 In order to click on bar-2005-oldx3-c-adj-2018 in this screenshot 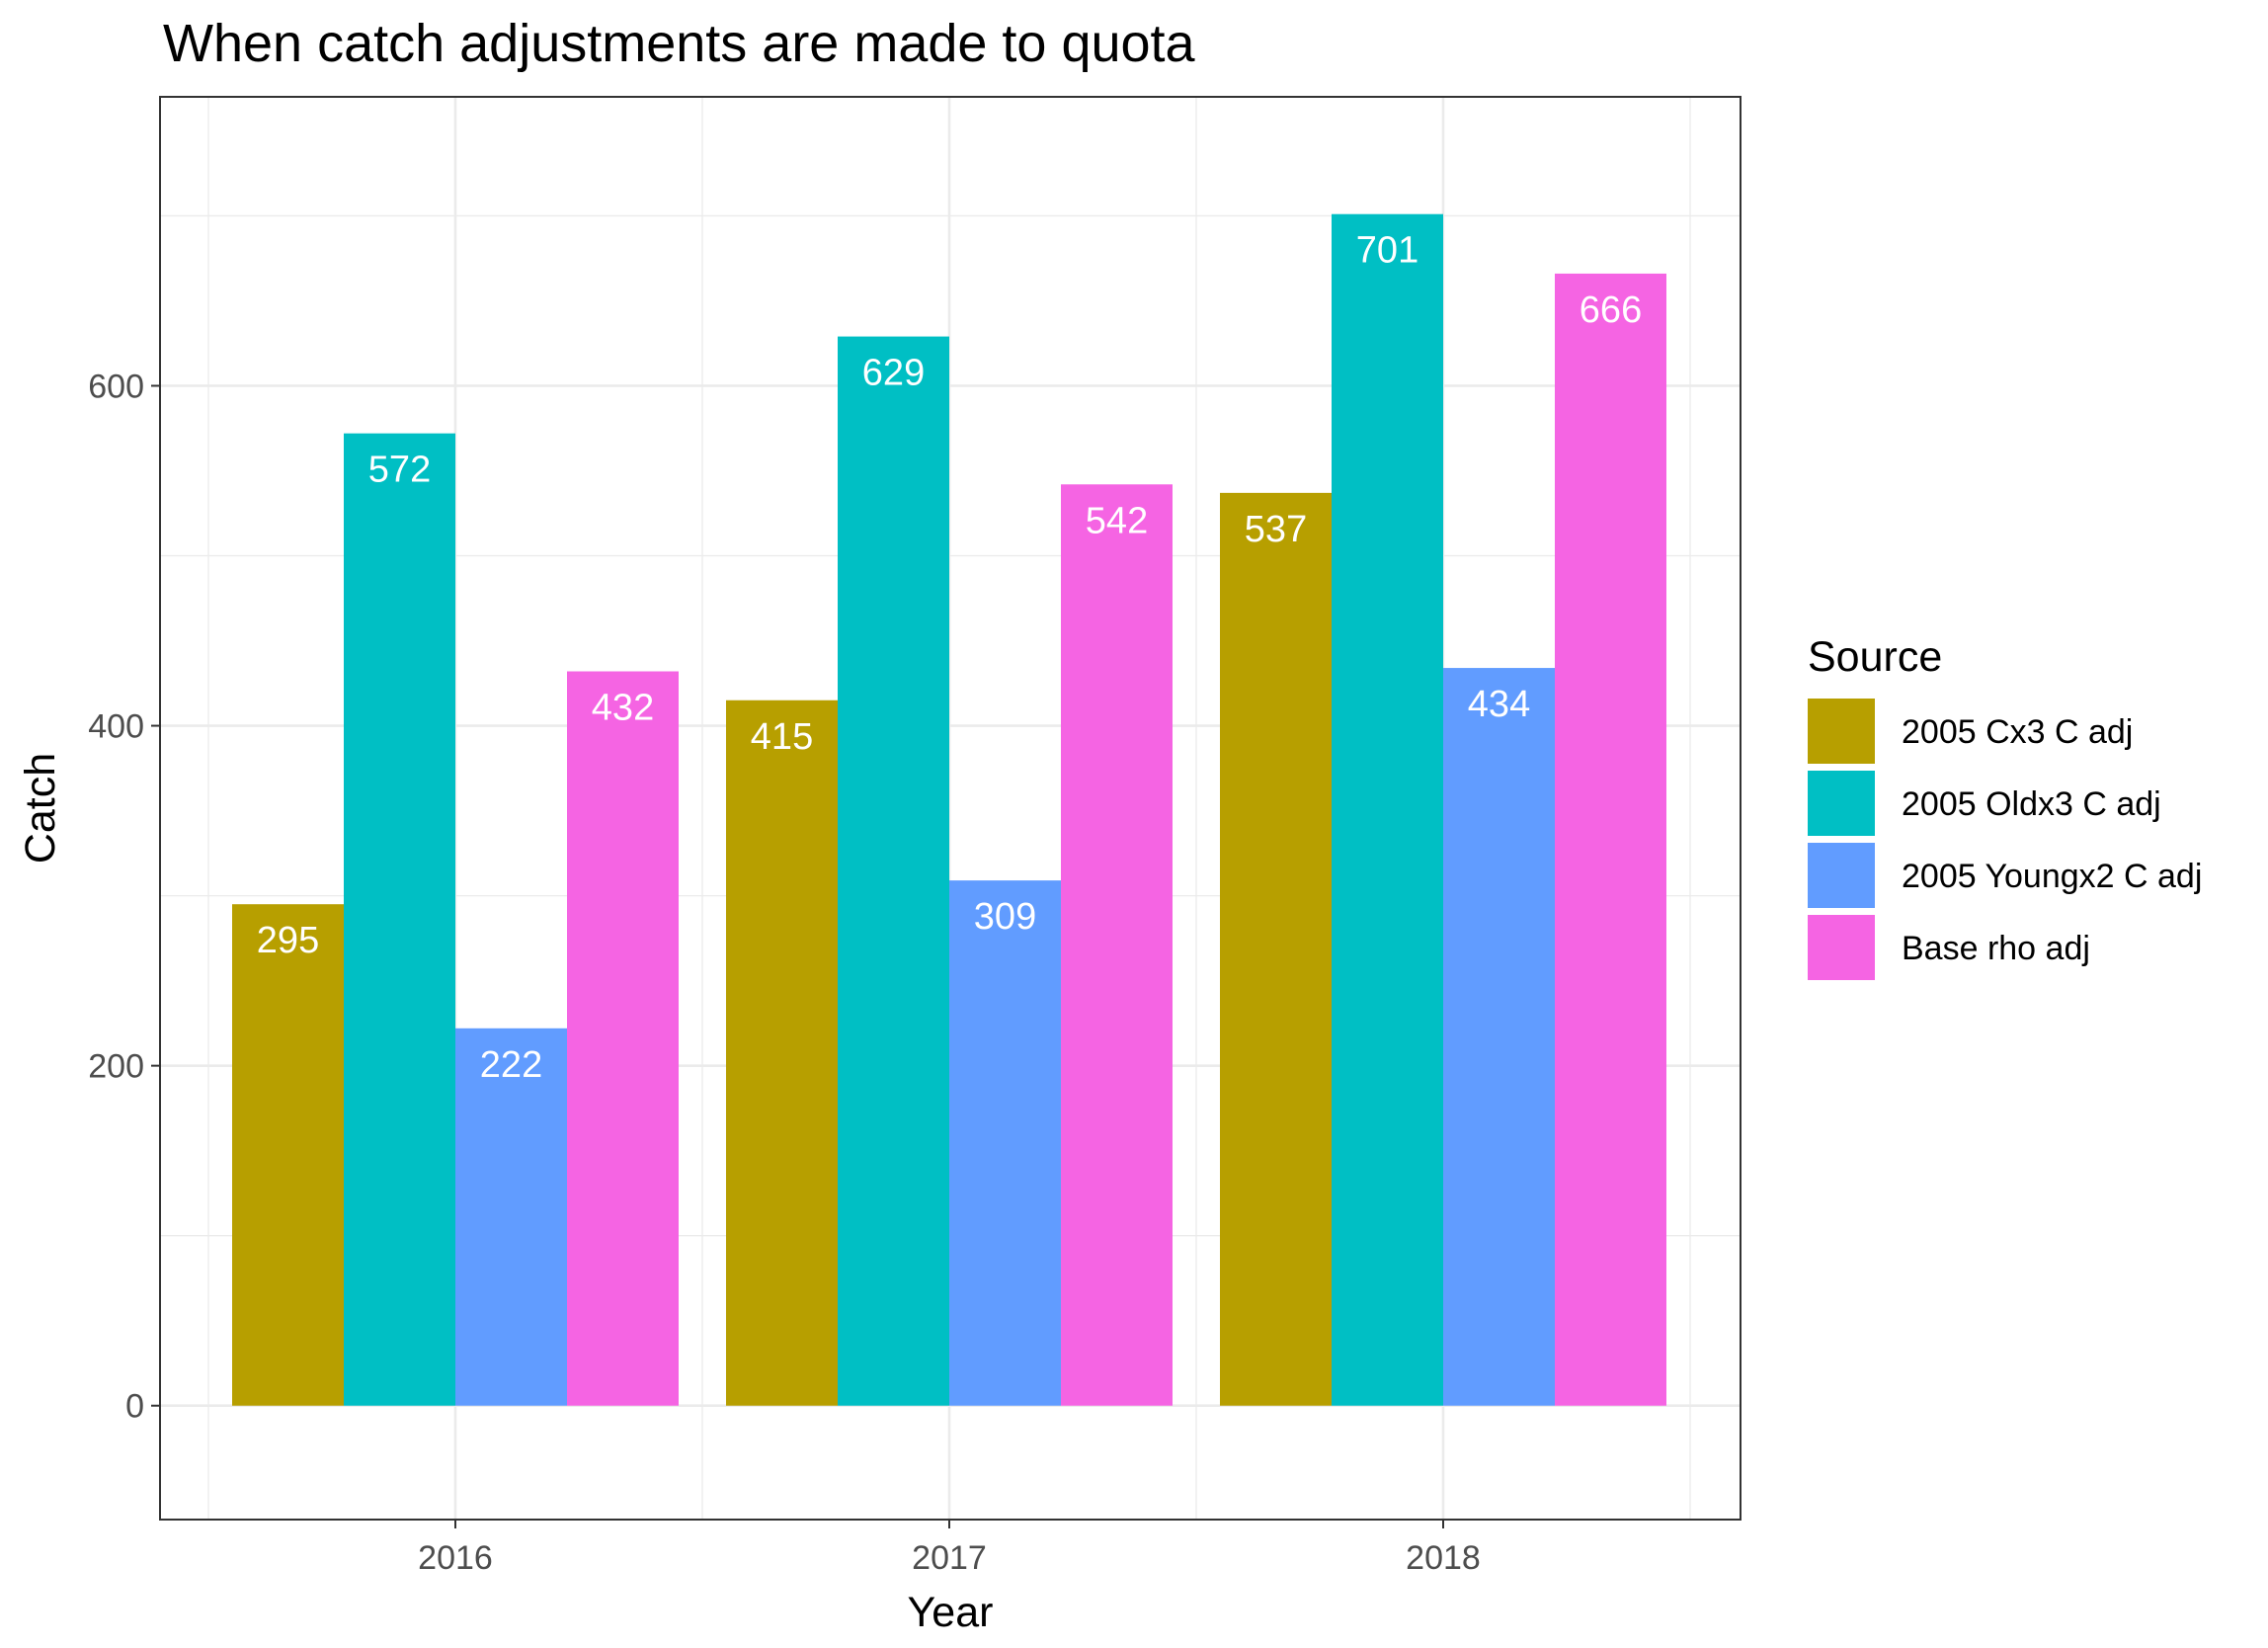, I will do `click(1388, 809)`.